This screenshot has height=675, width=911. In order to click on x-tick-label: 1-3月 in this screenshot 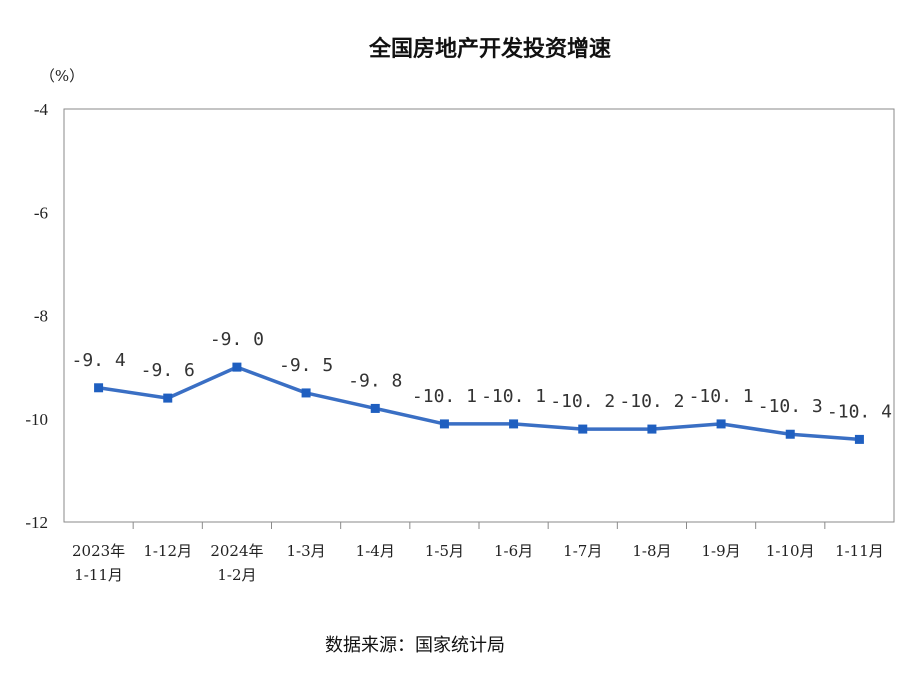, I will do `click(306, 551)`.